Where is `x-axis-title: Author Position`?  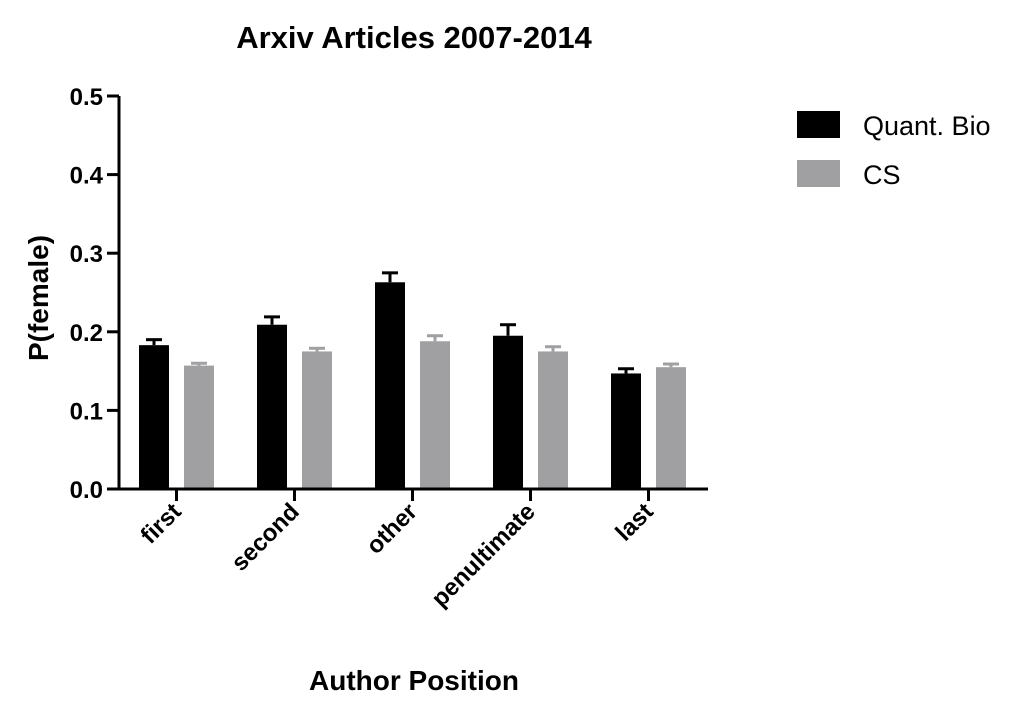 x-axis-title: Author Position is located at coordinates (414, 680).